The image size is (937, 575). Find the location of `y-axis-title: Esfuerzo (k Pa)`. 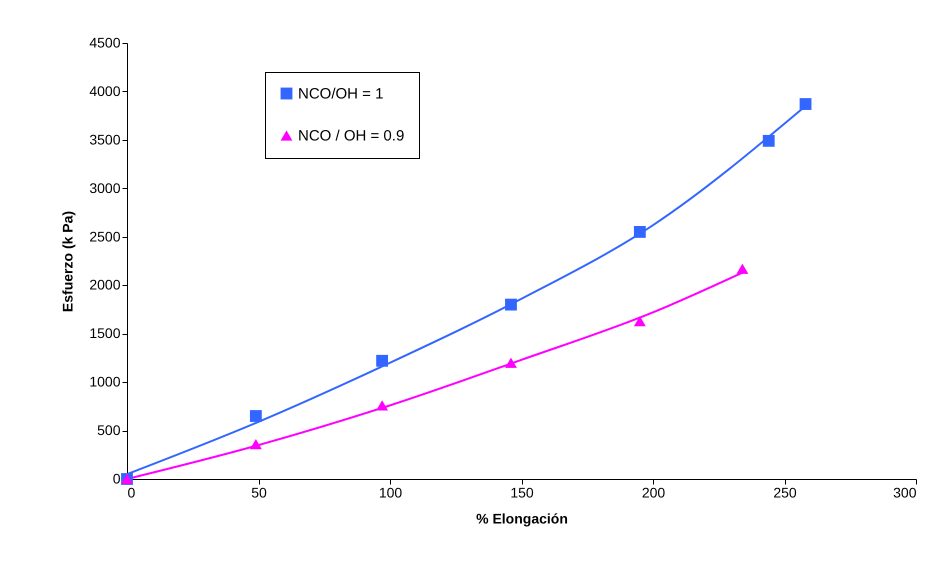

y-axis-title: Esfuerzo (k Pa) is located at coordinates (67, 261).